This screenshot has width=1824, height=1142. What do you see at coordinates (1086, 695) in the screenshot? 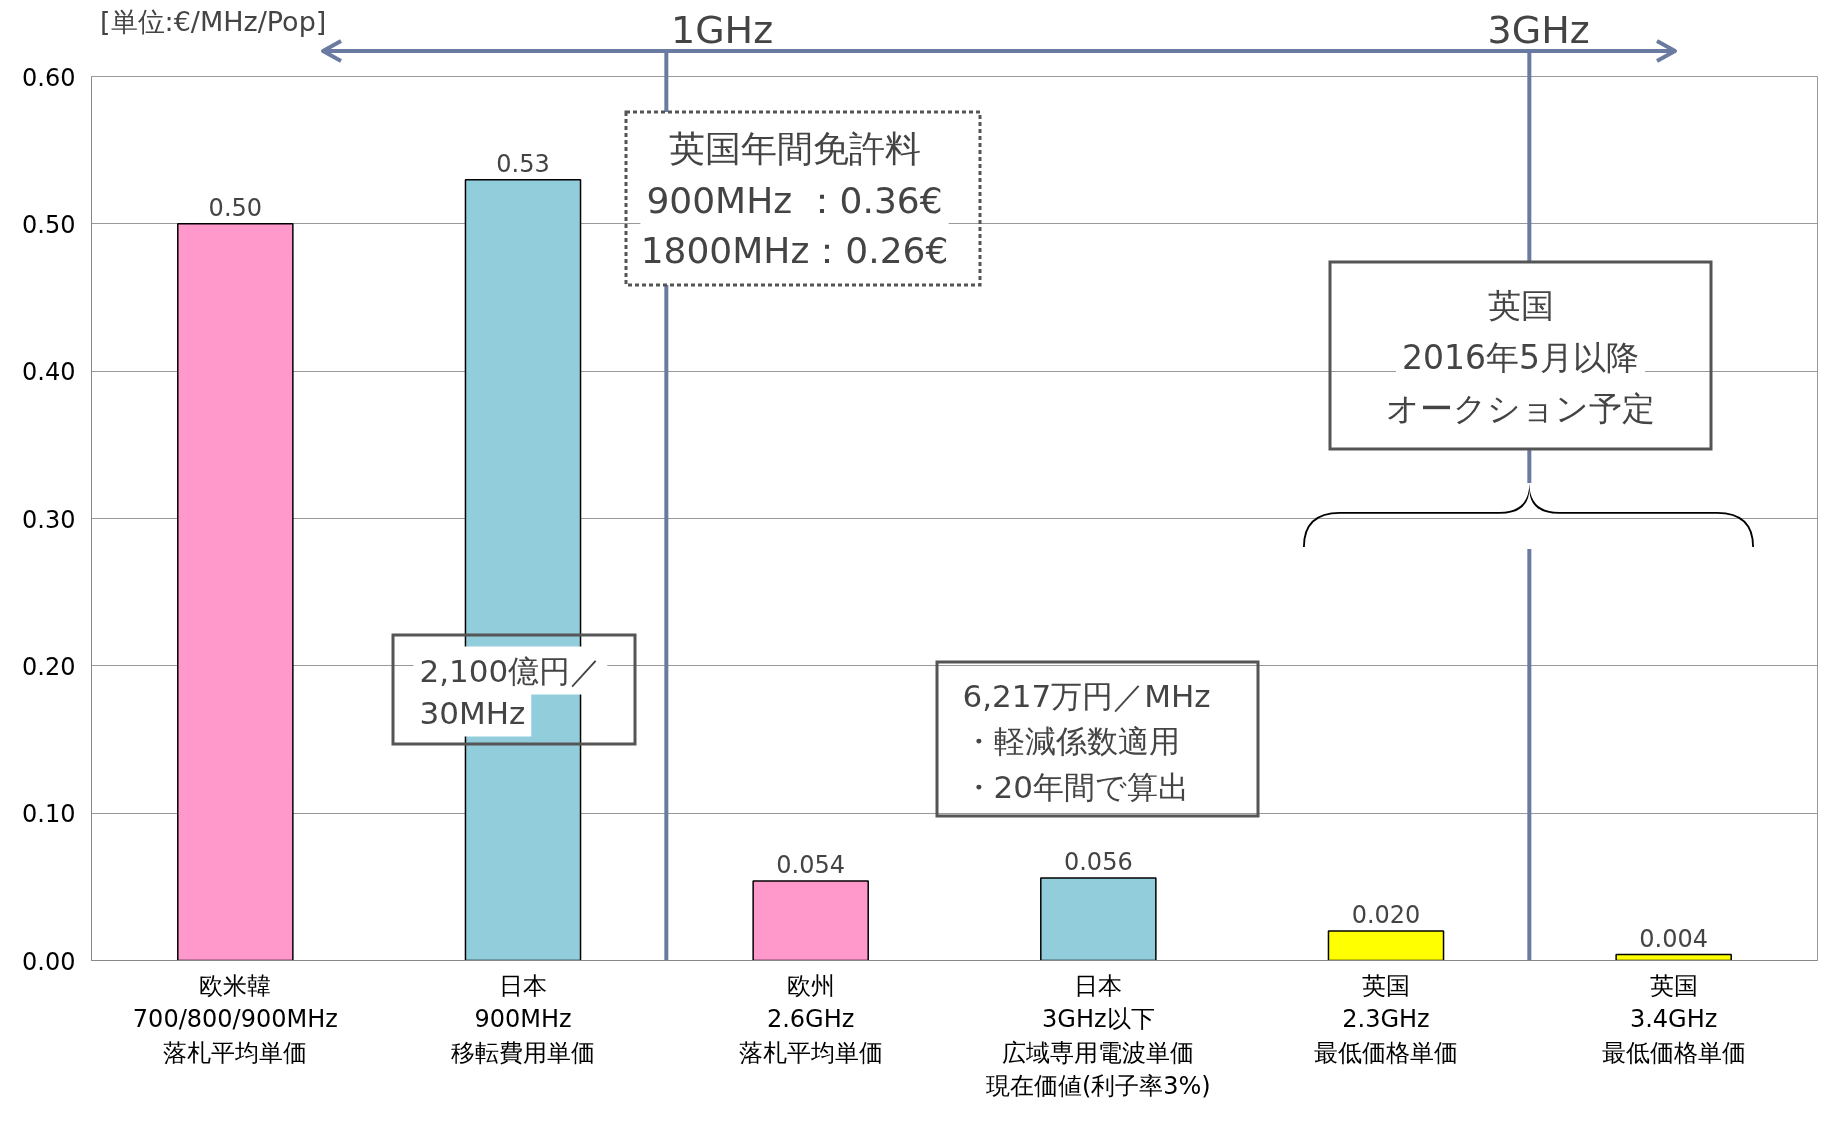
I see `annotation: 6,217万円／MHz` at bounding box center [1086, 695].